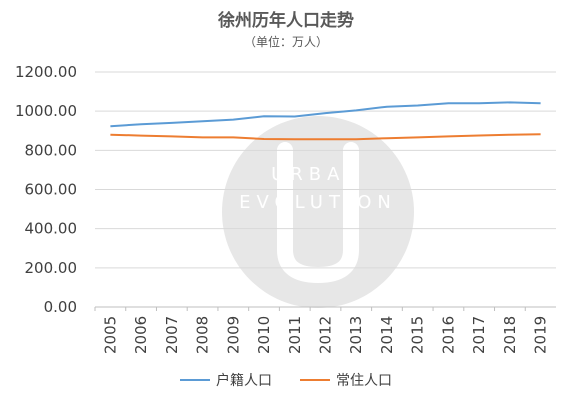 The width and height of the screenshot is (572, 402). Describe the element at coordinates (51, 150) in the screenshot. I see `y-tick-label: 800.00` at that location.